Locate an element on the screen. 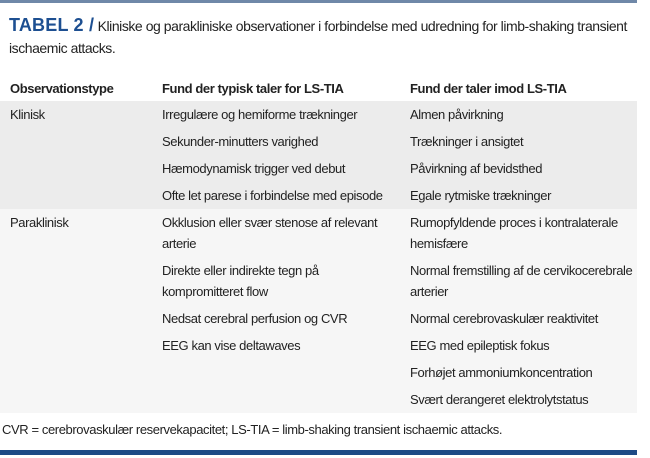 Image resolution: width=650 pixels, height=458 pixels. cell-against: Påvirkning af bevidsthed is located at coordinates (518, 168).